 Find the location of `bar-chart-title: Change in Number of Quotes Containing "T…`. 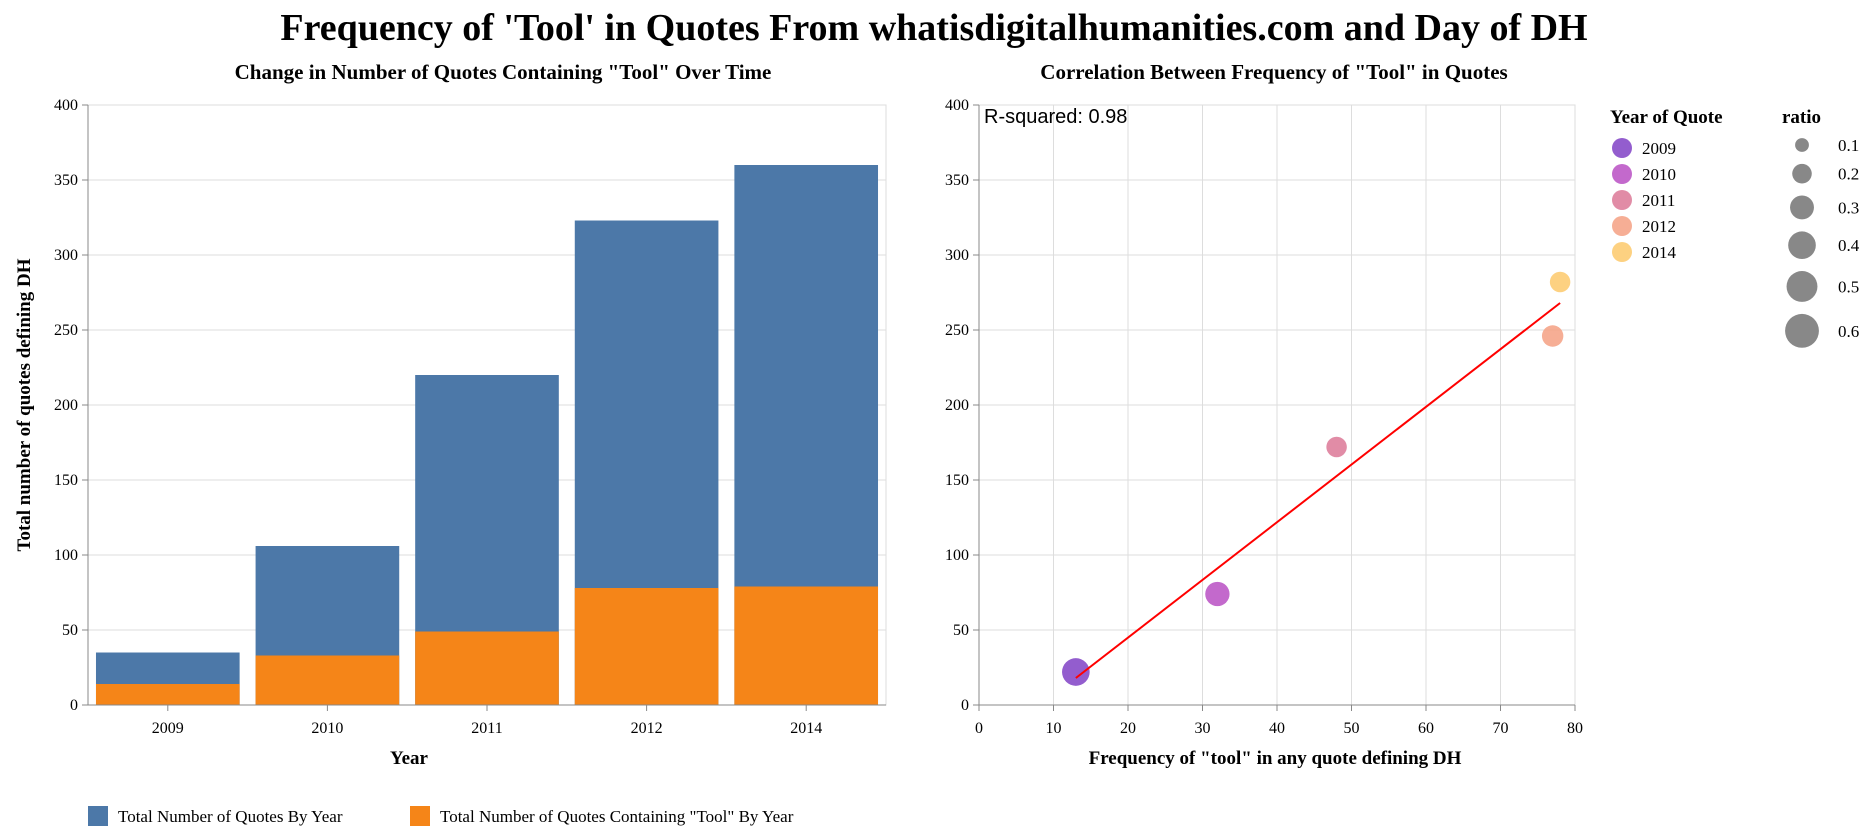

bar-chart-title: Change in Number of Quotes Containing "T… is located at coordinates (503, 72).